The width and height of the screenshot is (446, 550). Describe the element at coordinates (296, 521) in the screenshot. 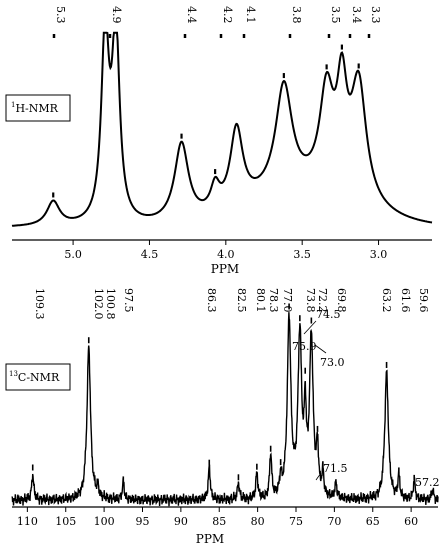

I see `c-tick-label-75: 75` at that location.